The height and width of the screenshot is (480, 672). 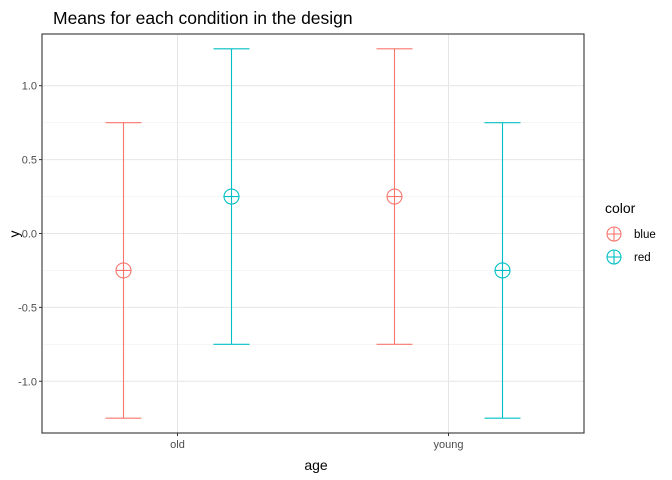 I want to click on legend-label: blue, so click(x=645, y=235).